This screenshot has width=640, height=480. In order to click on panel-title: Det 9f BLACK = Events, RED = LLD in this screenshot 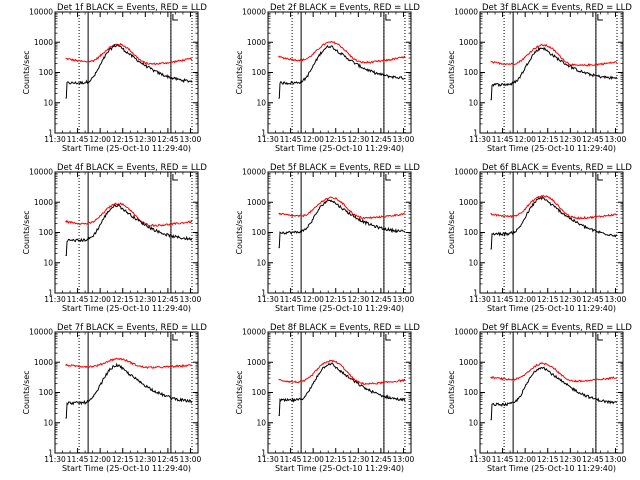, I will do `click(557, 328)`.